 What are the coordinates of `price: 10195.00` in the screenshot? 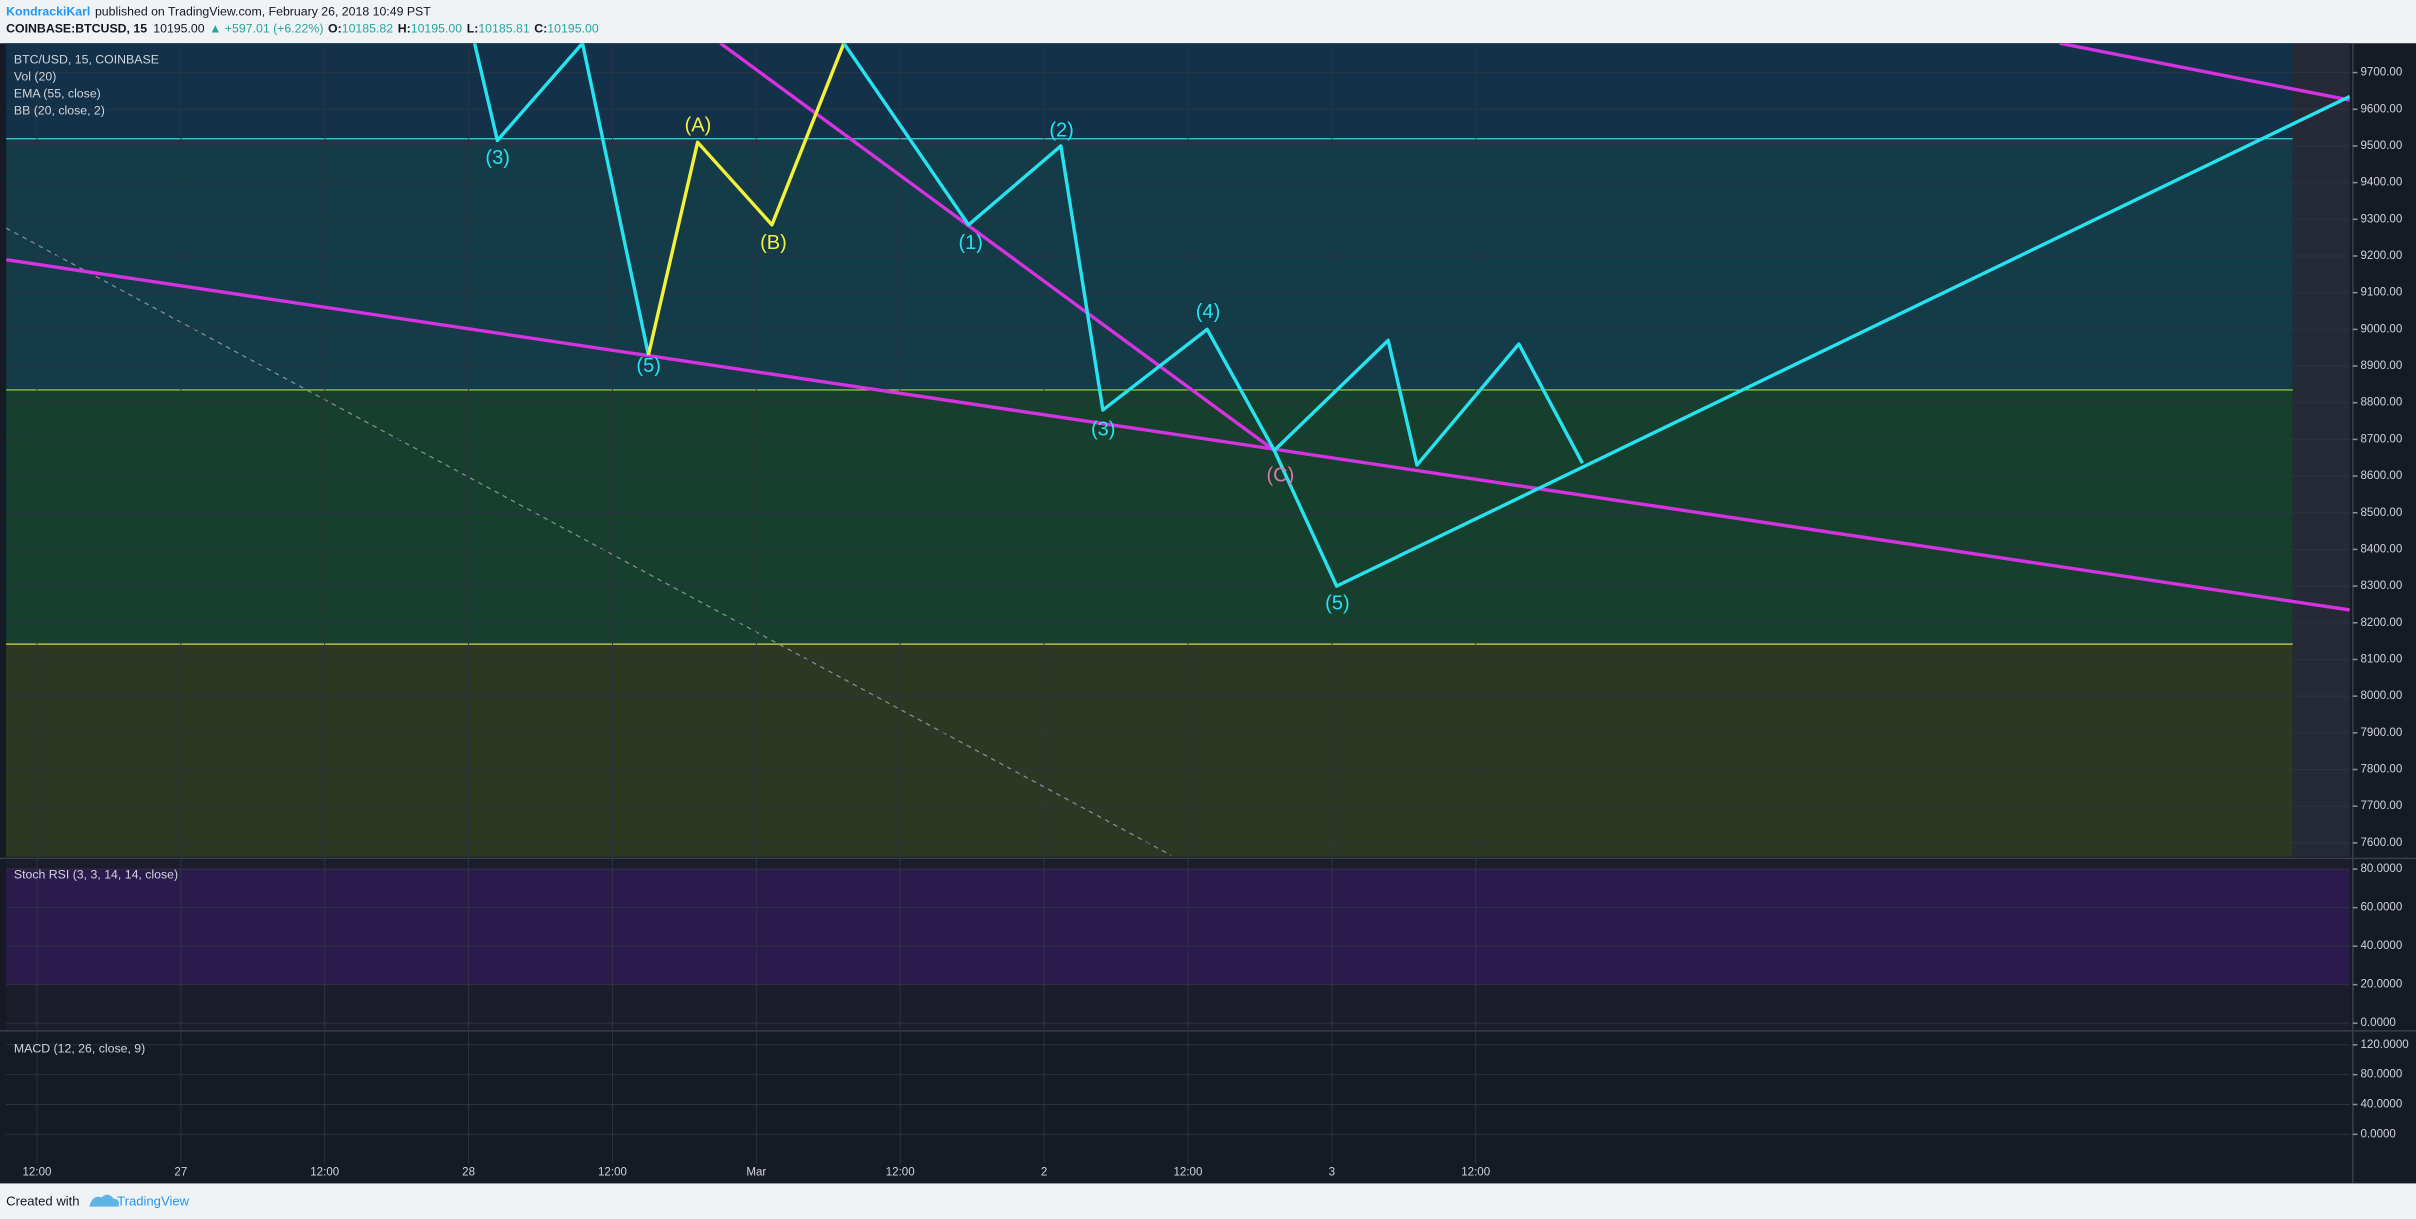 It's located at (179, 29).